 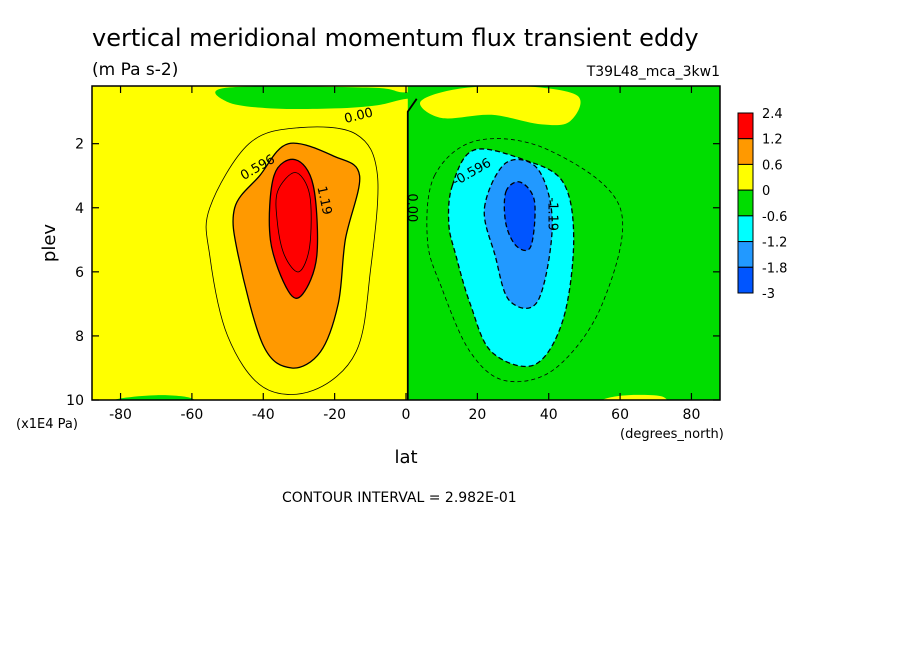 What do you see at coordinates (549, 415) in the screenshot?
I see `x-tick-label: 40` at bounding box center [549, 415].